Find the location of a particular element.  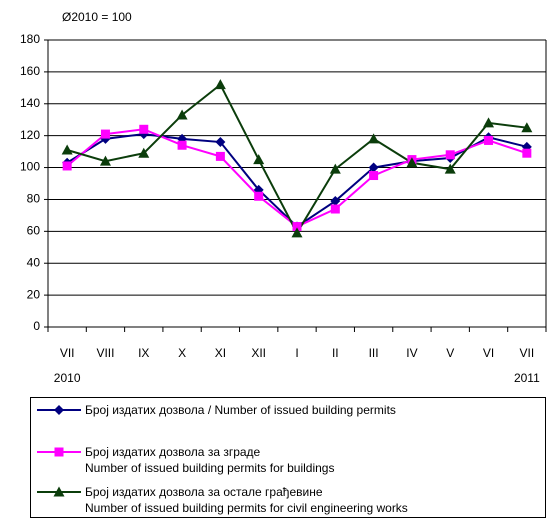

y-tick-label: 140 is located at coordinates (30, 103).